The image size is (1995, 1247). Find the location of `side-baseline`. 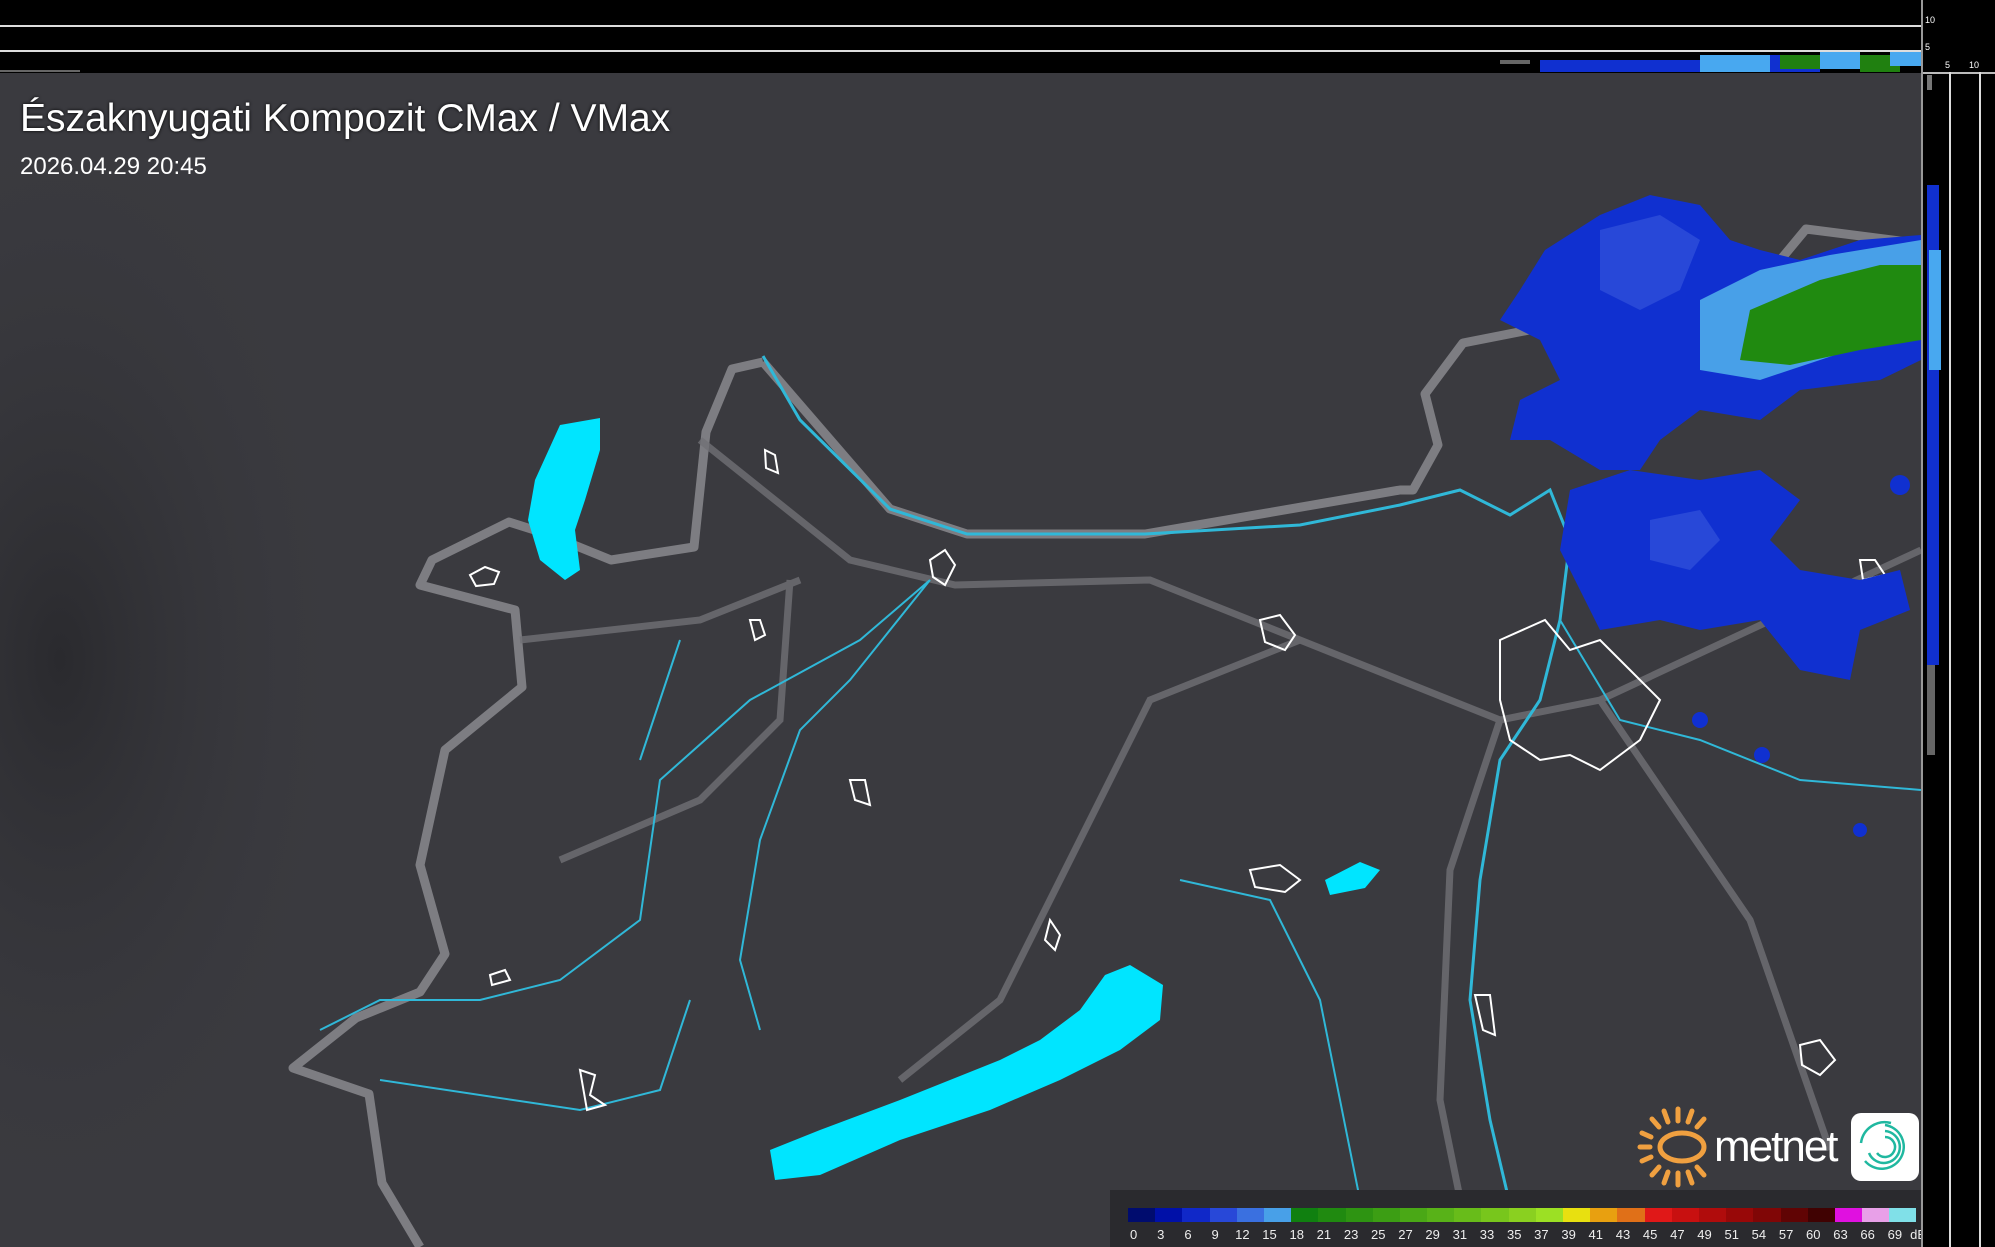

side-baseline is located at coordinates (1959, 73).